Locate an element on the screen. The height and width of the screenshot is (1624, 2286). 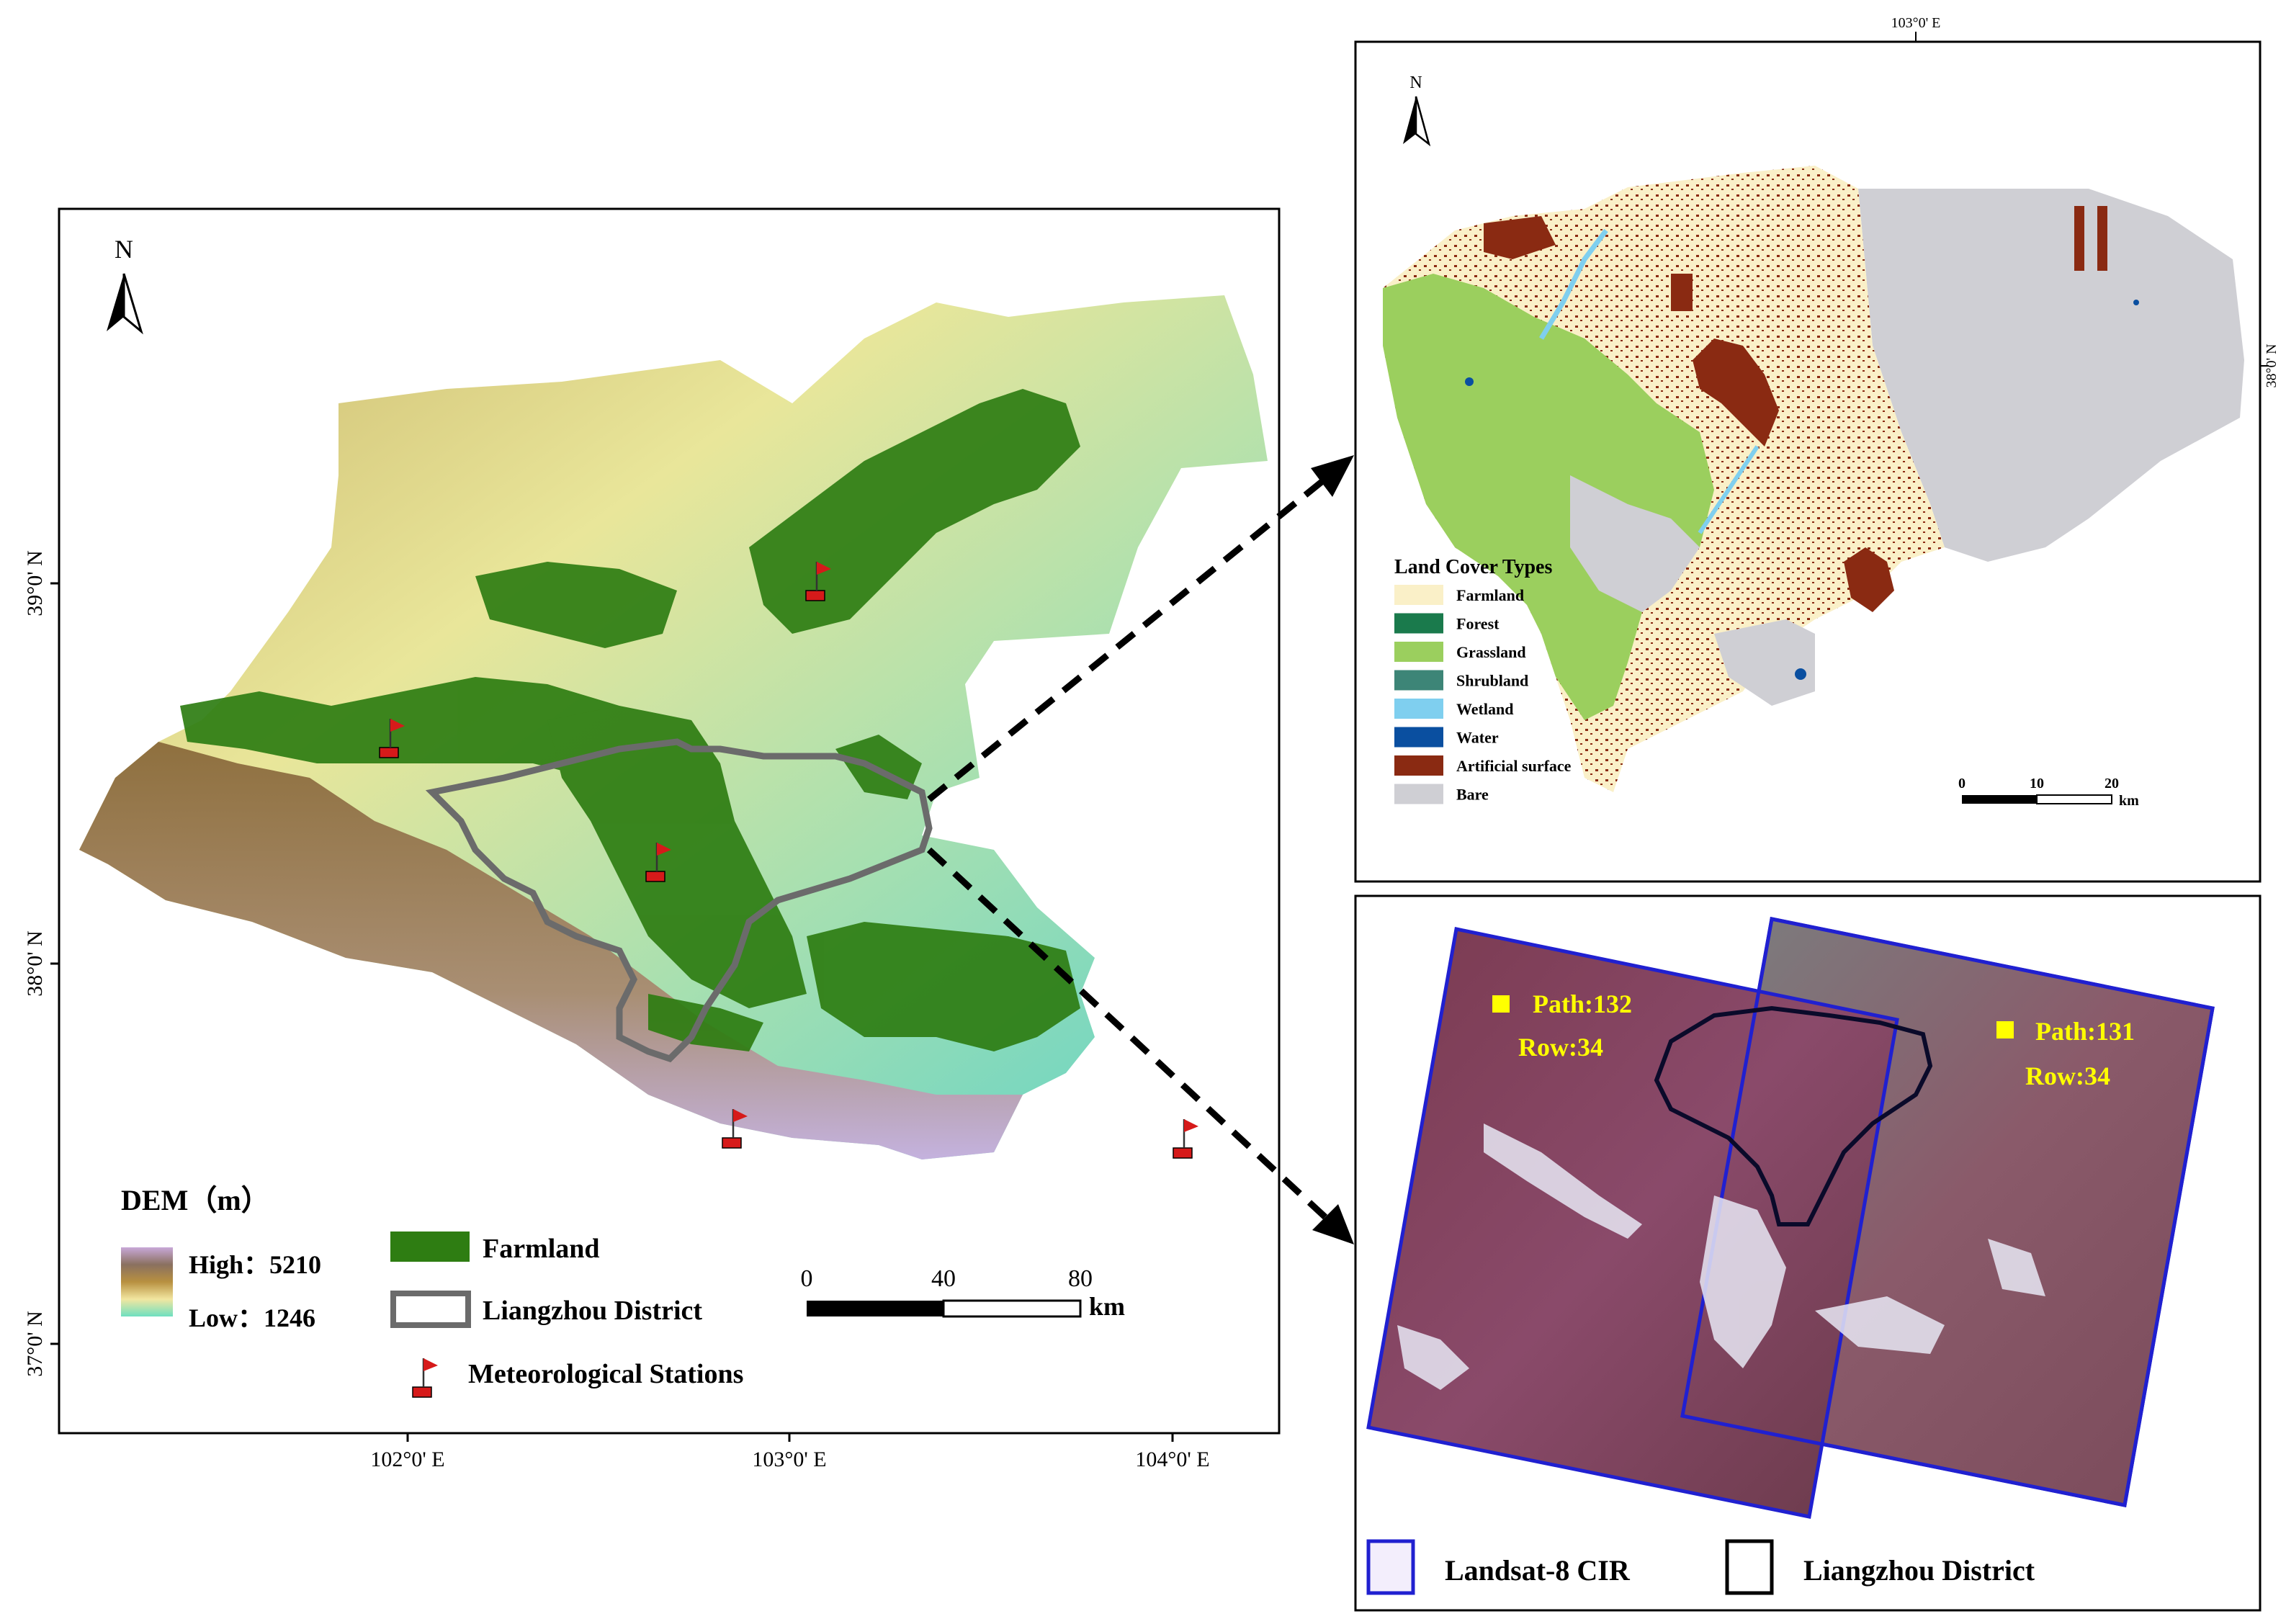
landsat-district-legend-label: Liangzhou District is located at coordinates (1919, 1571).